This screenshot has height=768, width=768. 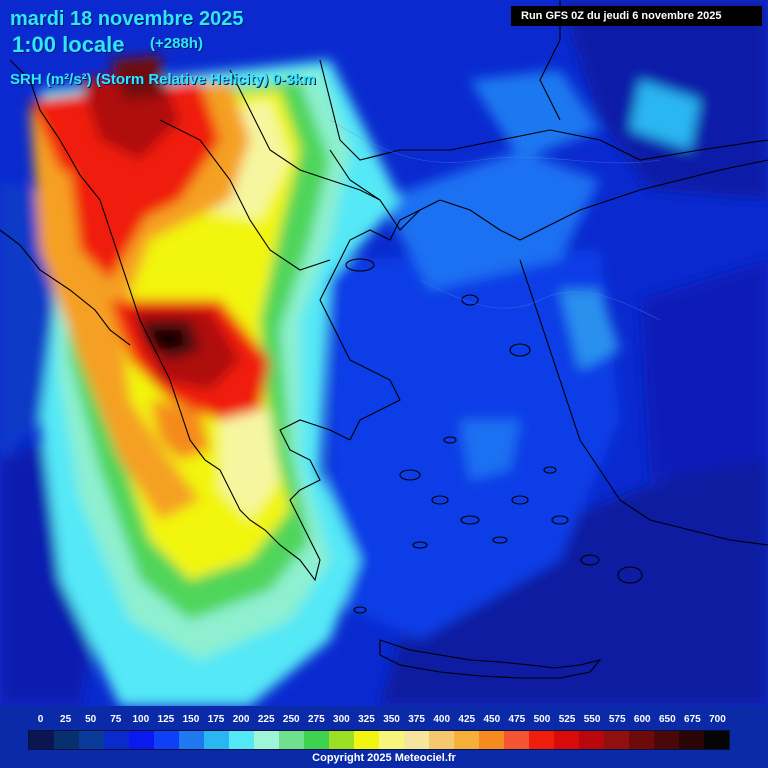 I want to click on legend-label: 100, so click(x=141, y=719).